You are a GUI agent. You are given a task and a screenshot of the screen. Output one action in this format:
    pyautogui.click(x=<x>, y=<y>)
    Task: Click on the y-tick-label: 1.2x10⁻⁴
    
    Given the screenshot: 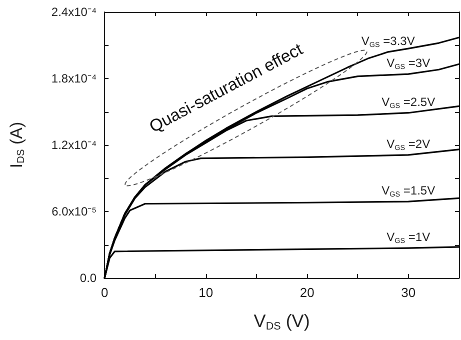 What is the action you would take?
    pyautogui.click(x=74, y=145)
    